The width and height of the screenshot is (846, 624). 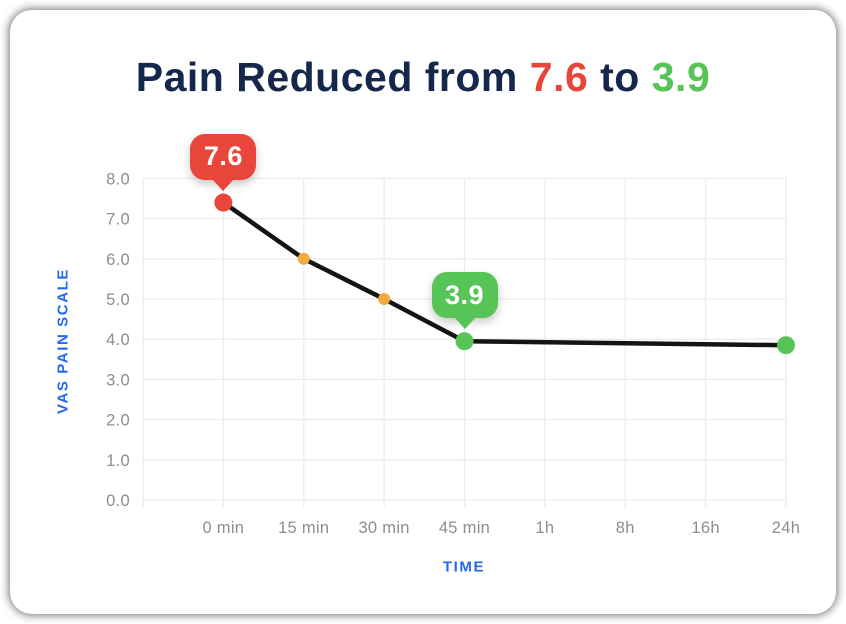 I want to click on value-badge-7.6: 7.6, so click(x=223, y=162).